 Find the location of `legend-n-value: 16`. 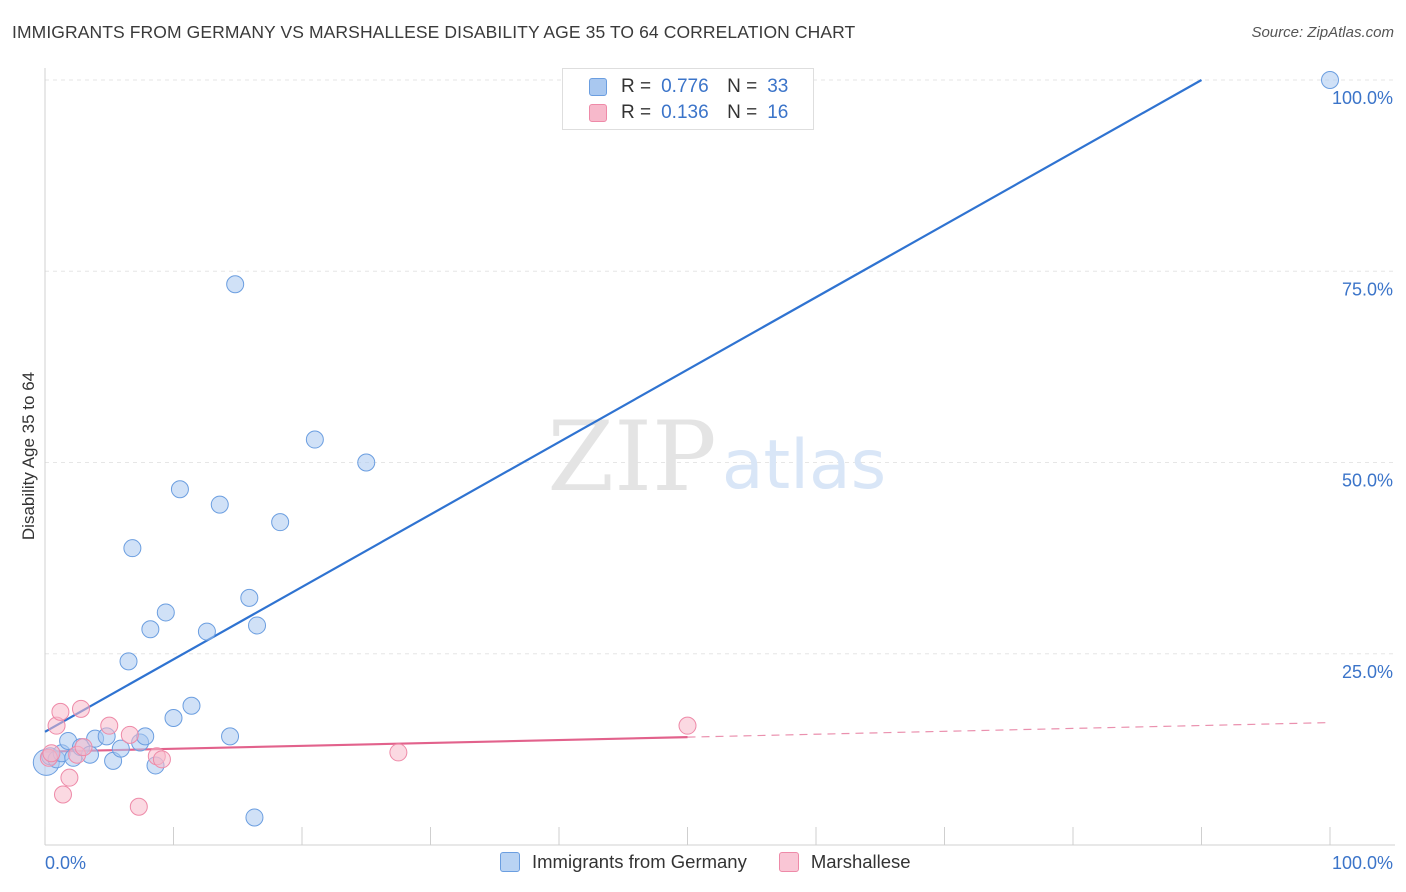

legend-n-value: 16 is located at coordinates (778, 112).